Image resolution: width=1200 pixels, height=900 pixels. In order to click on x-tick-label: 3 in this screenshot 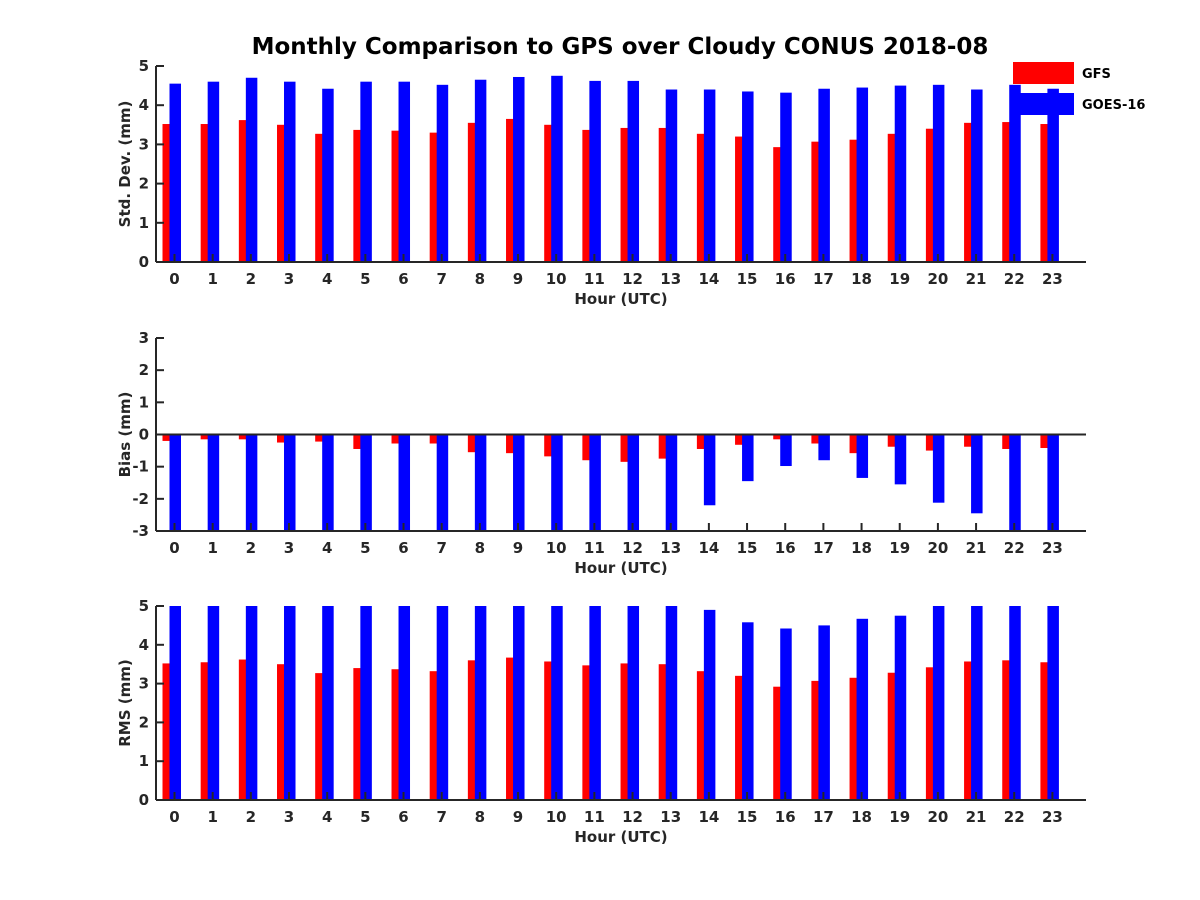, I will do `click(289, 548)`.